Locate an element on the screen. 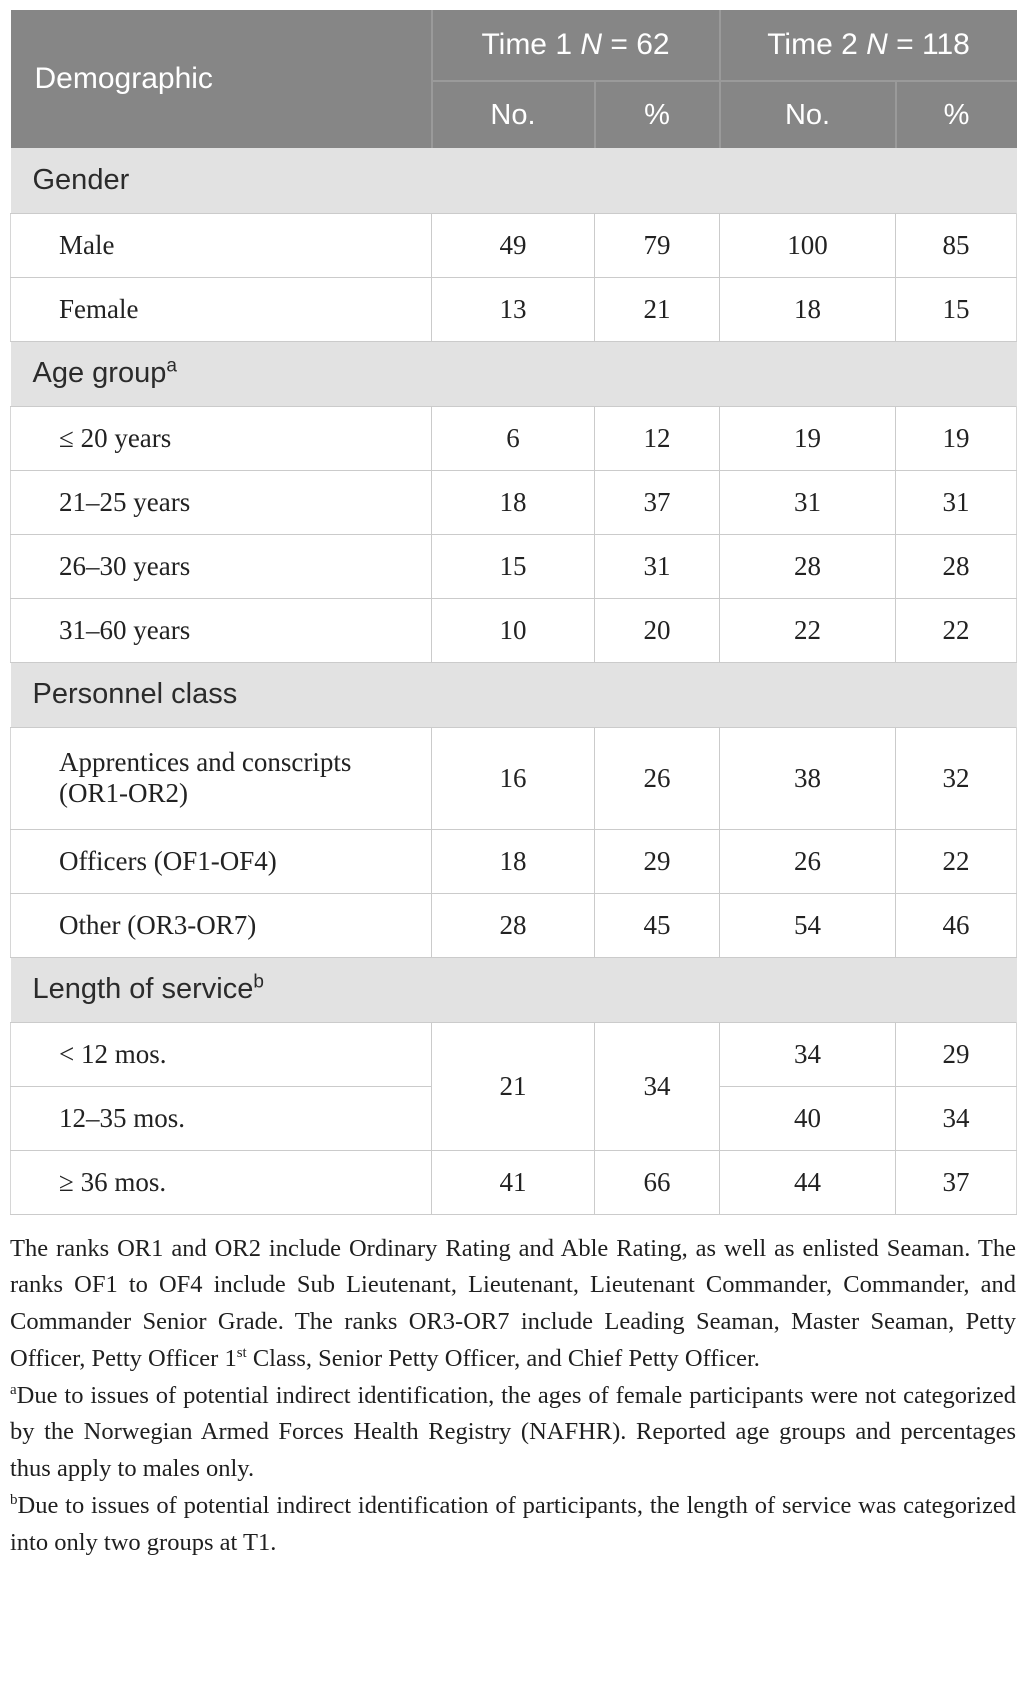 The image size is (1026, 1686). row-label: Apprentices and conscripts (OR1-OR2) is located at coordinates (221, 778).